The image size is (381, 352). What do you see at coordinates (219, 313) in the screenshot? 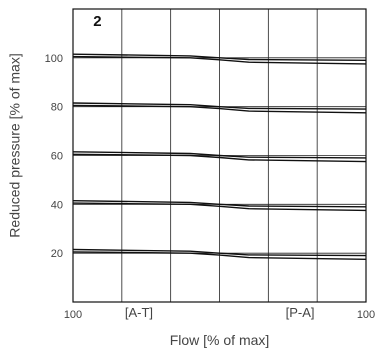
I see `x-tick-labels: 100 100 [A-T] [P-A]` at bounding box center [219, 313].